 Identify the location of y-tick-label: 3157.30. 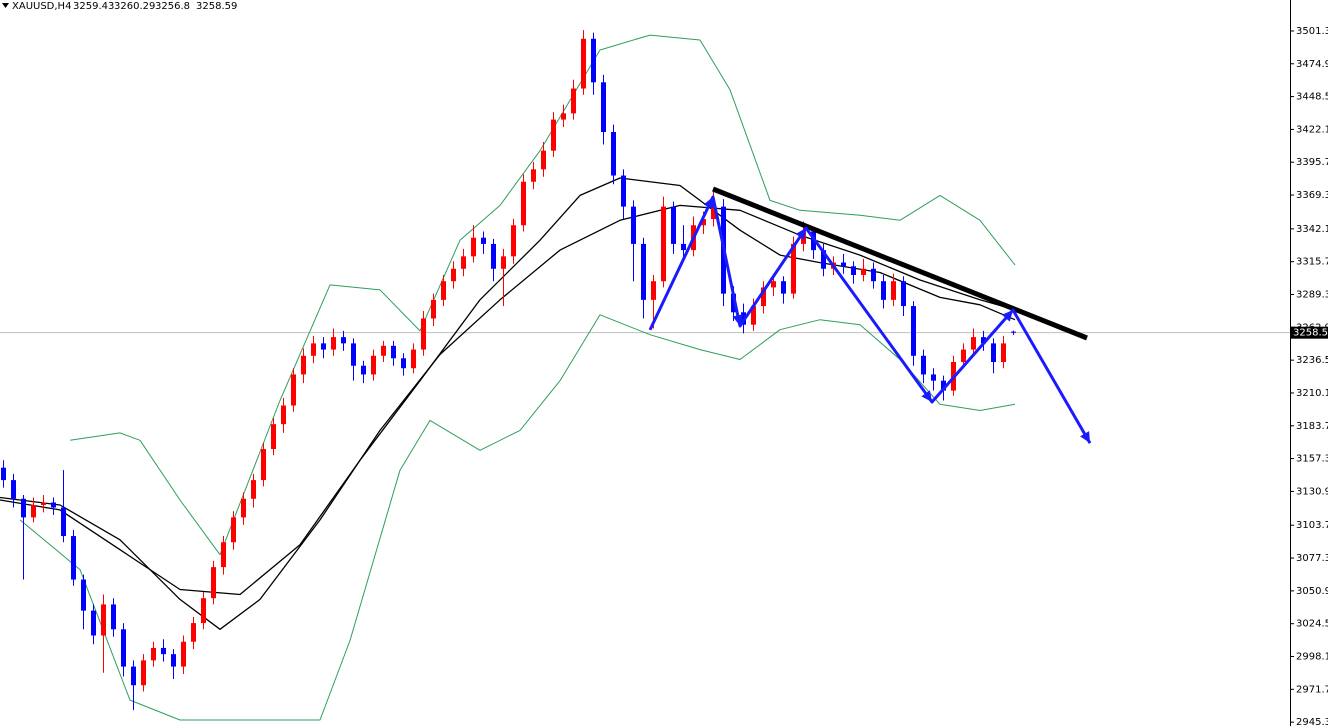
(1312, 459).